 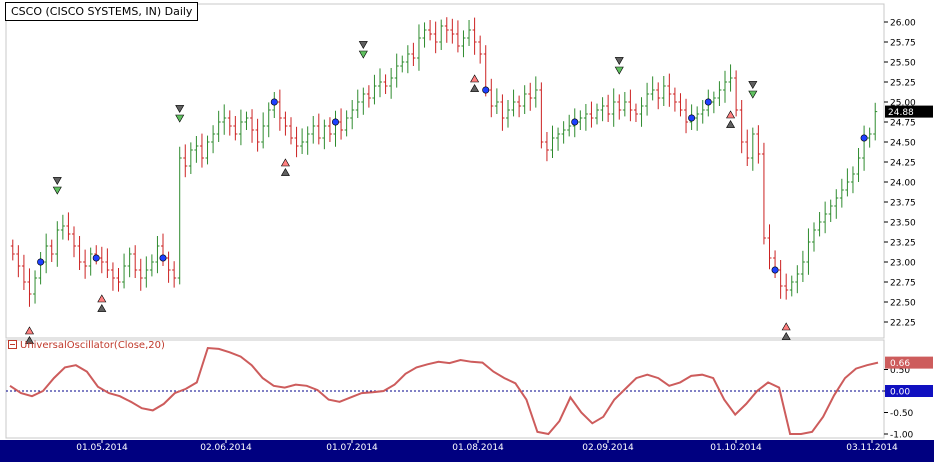 I want to click on price-tick-label: 24.00, so click(x=903, y=184).